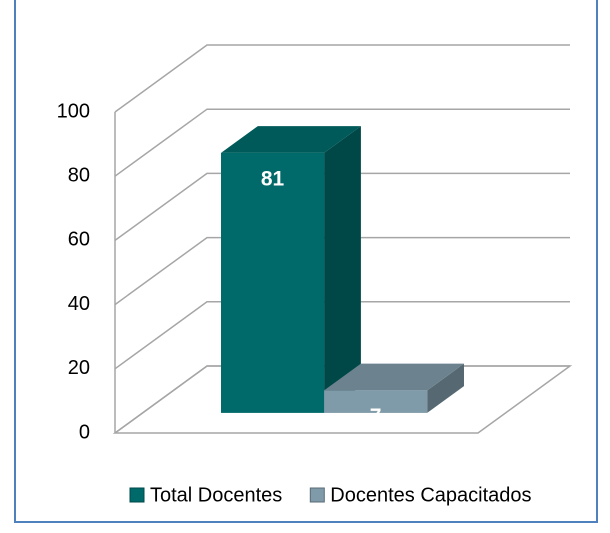 The height and width of the screenshot is (533, 610). What do you see at coordinates (273, 178) in the screenshot?
I see `data-label: 81` at bounding box center [273, 178].